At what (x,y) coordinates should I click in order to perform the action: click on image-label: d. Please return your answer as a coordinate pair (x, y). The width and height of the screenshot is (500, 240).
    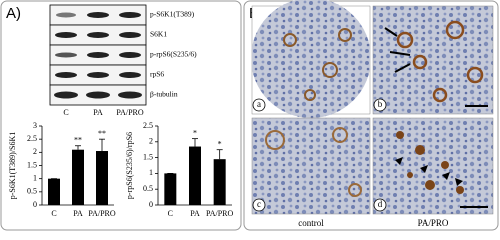
    Looking at the image, I should click on (380, 204).